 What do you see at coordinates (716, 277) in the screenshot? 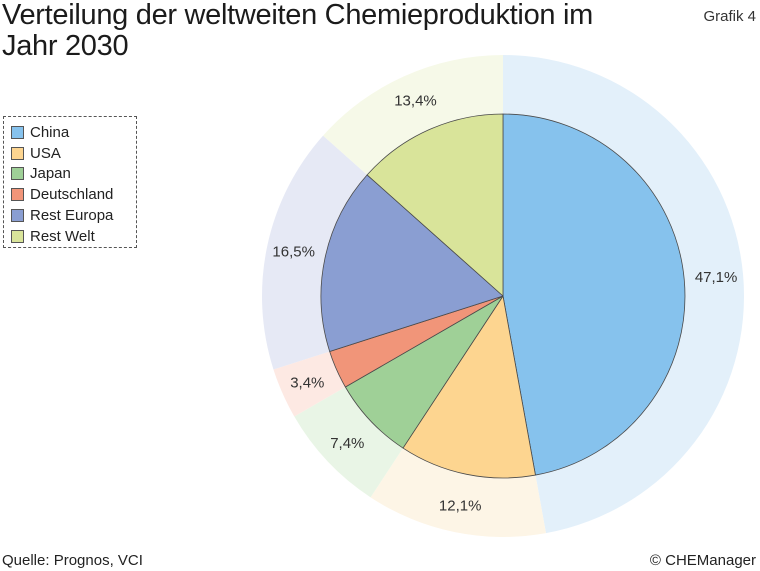
I see `pie-label-china: 47,1%` at bounding box center [716, 277].